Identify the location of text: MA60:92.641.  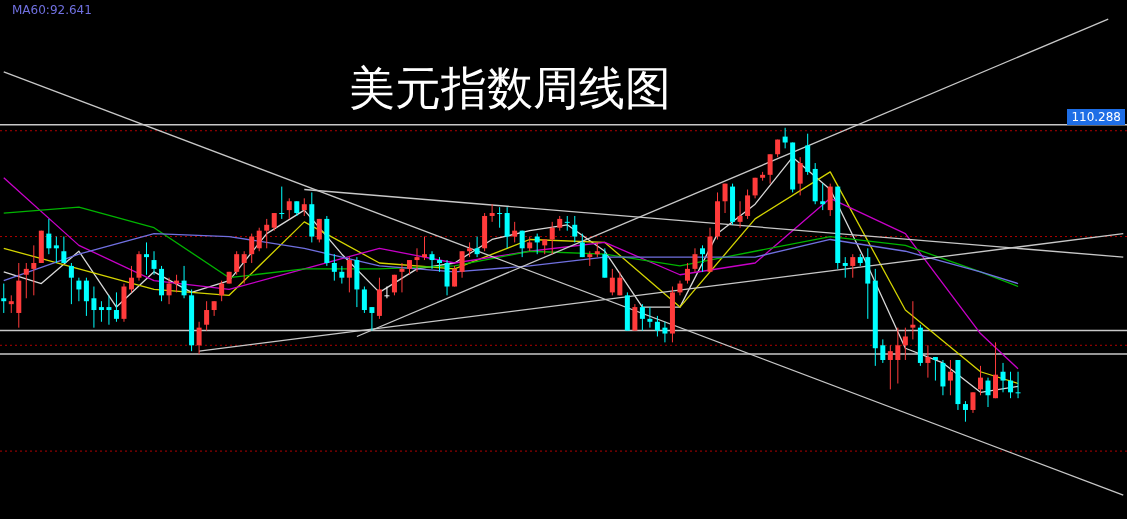
(52, 10).